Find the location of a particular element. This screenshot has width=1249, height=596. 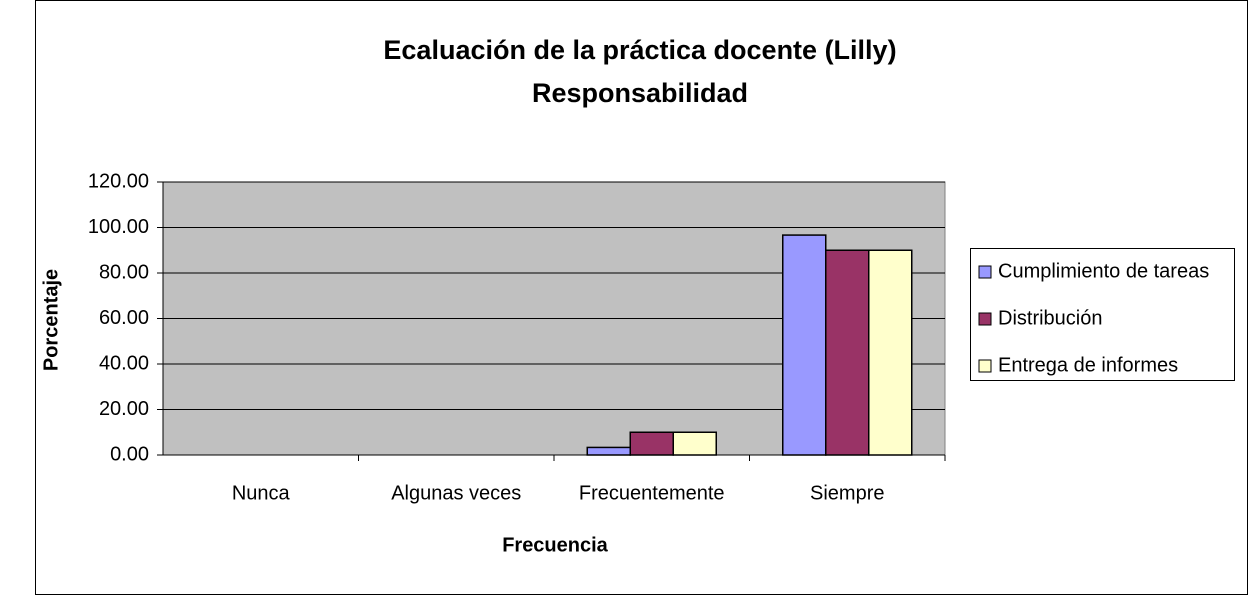

y-tick-label: 60.00 is located at coordinates (124, 318).